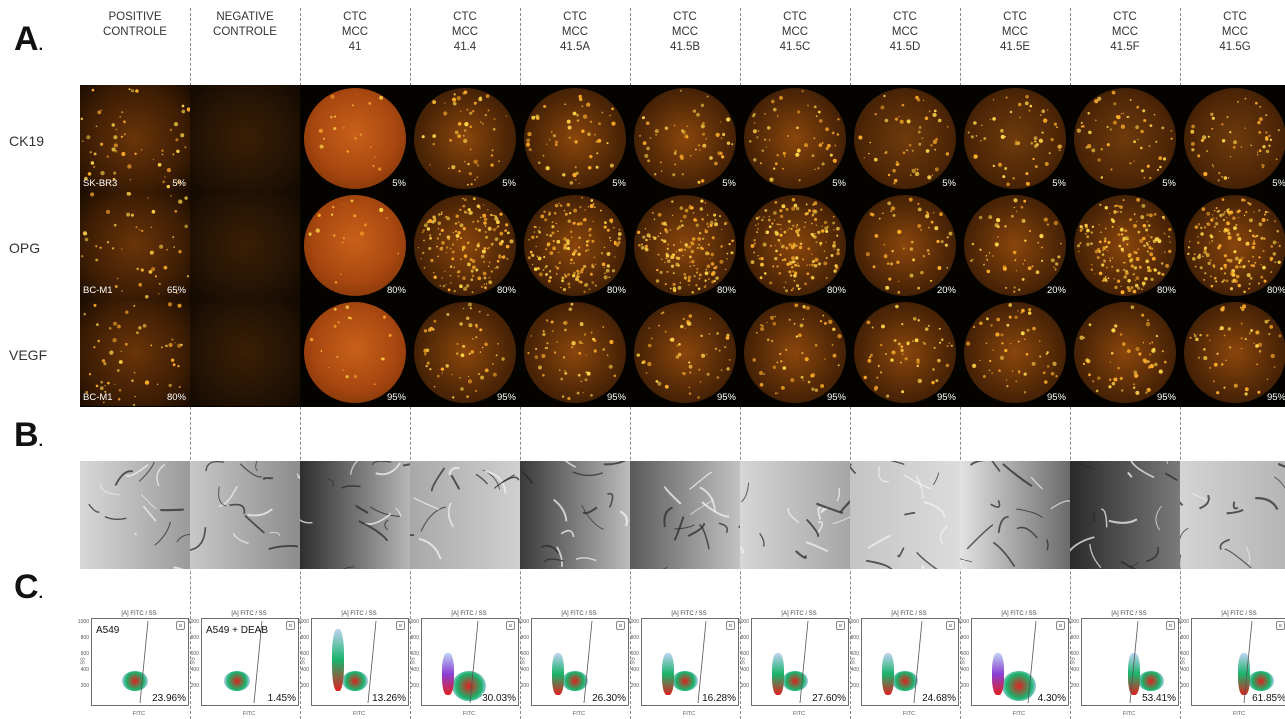 Image resolution: width=1285 pixels, height=719 pixels. I want to click on column-header-line: MCC, so click(355, 32).